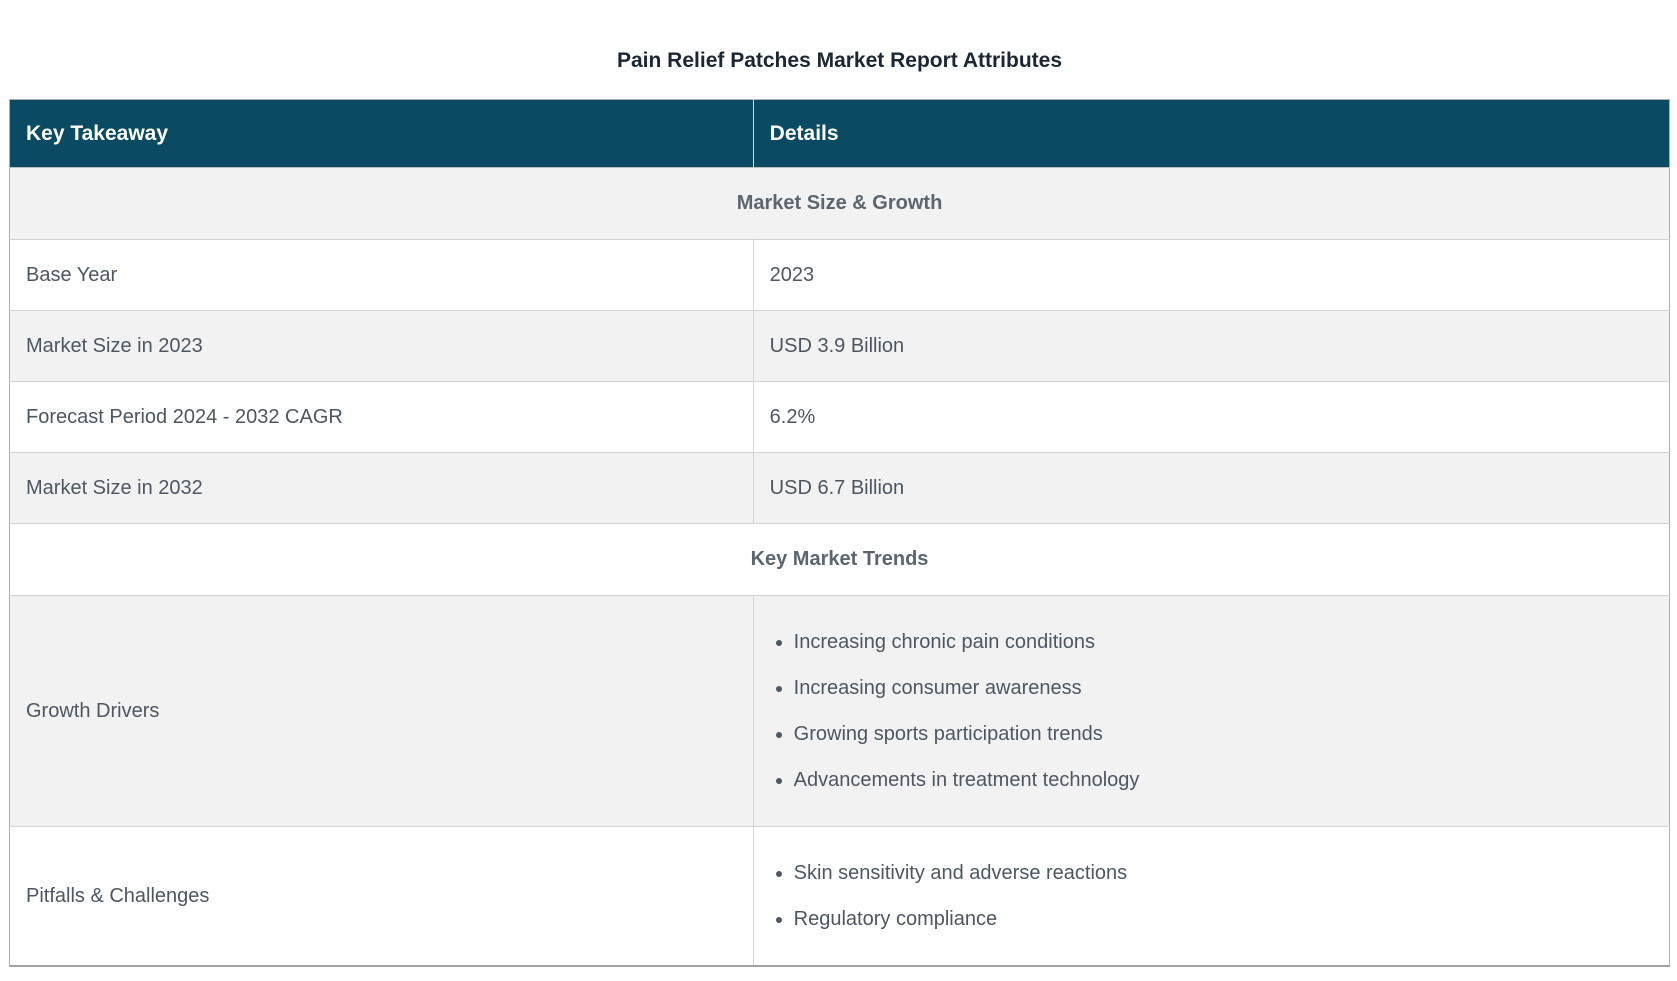 The width and height of the screenshot is (1677, 981). Describe the element at coordinates (1223, 734) in the screenshot. I see `list-item: Growing sports participation trends` at that location.